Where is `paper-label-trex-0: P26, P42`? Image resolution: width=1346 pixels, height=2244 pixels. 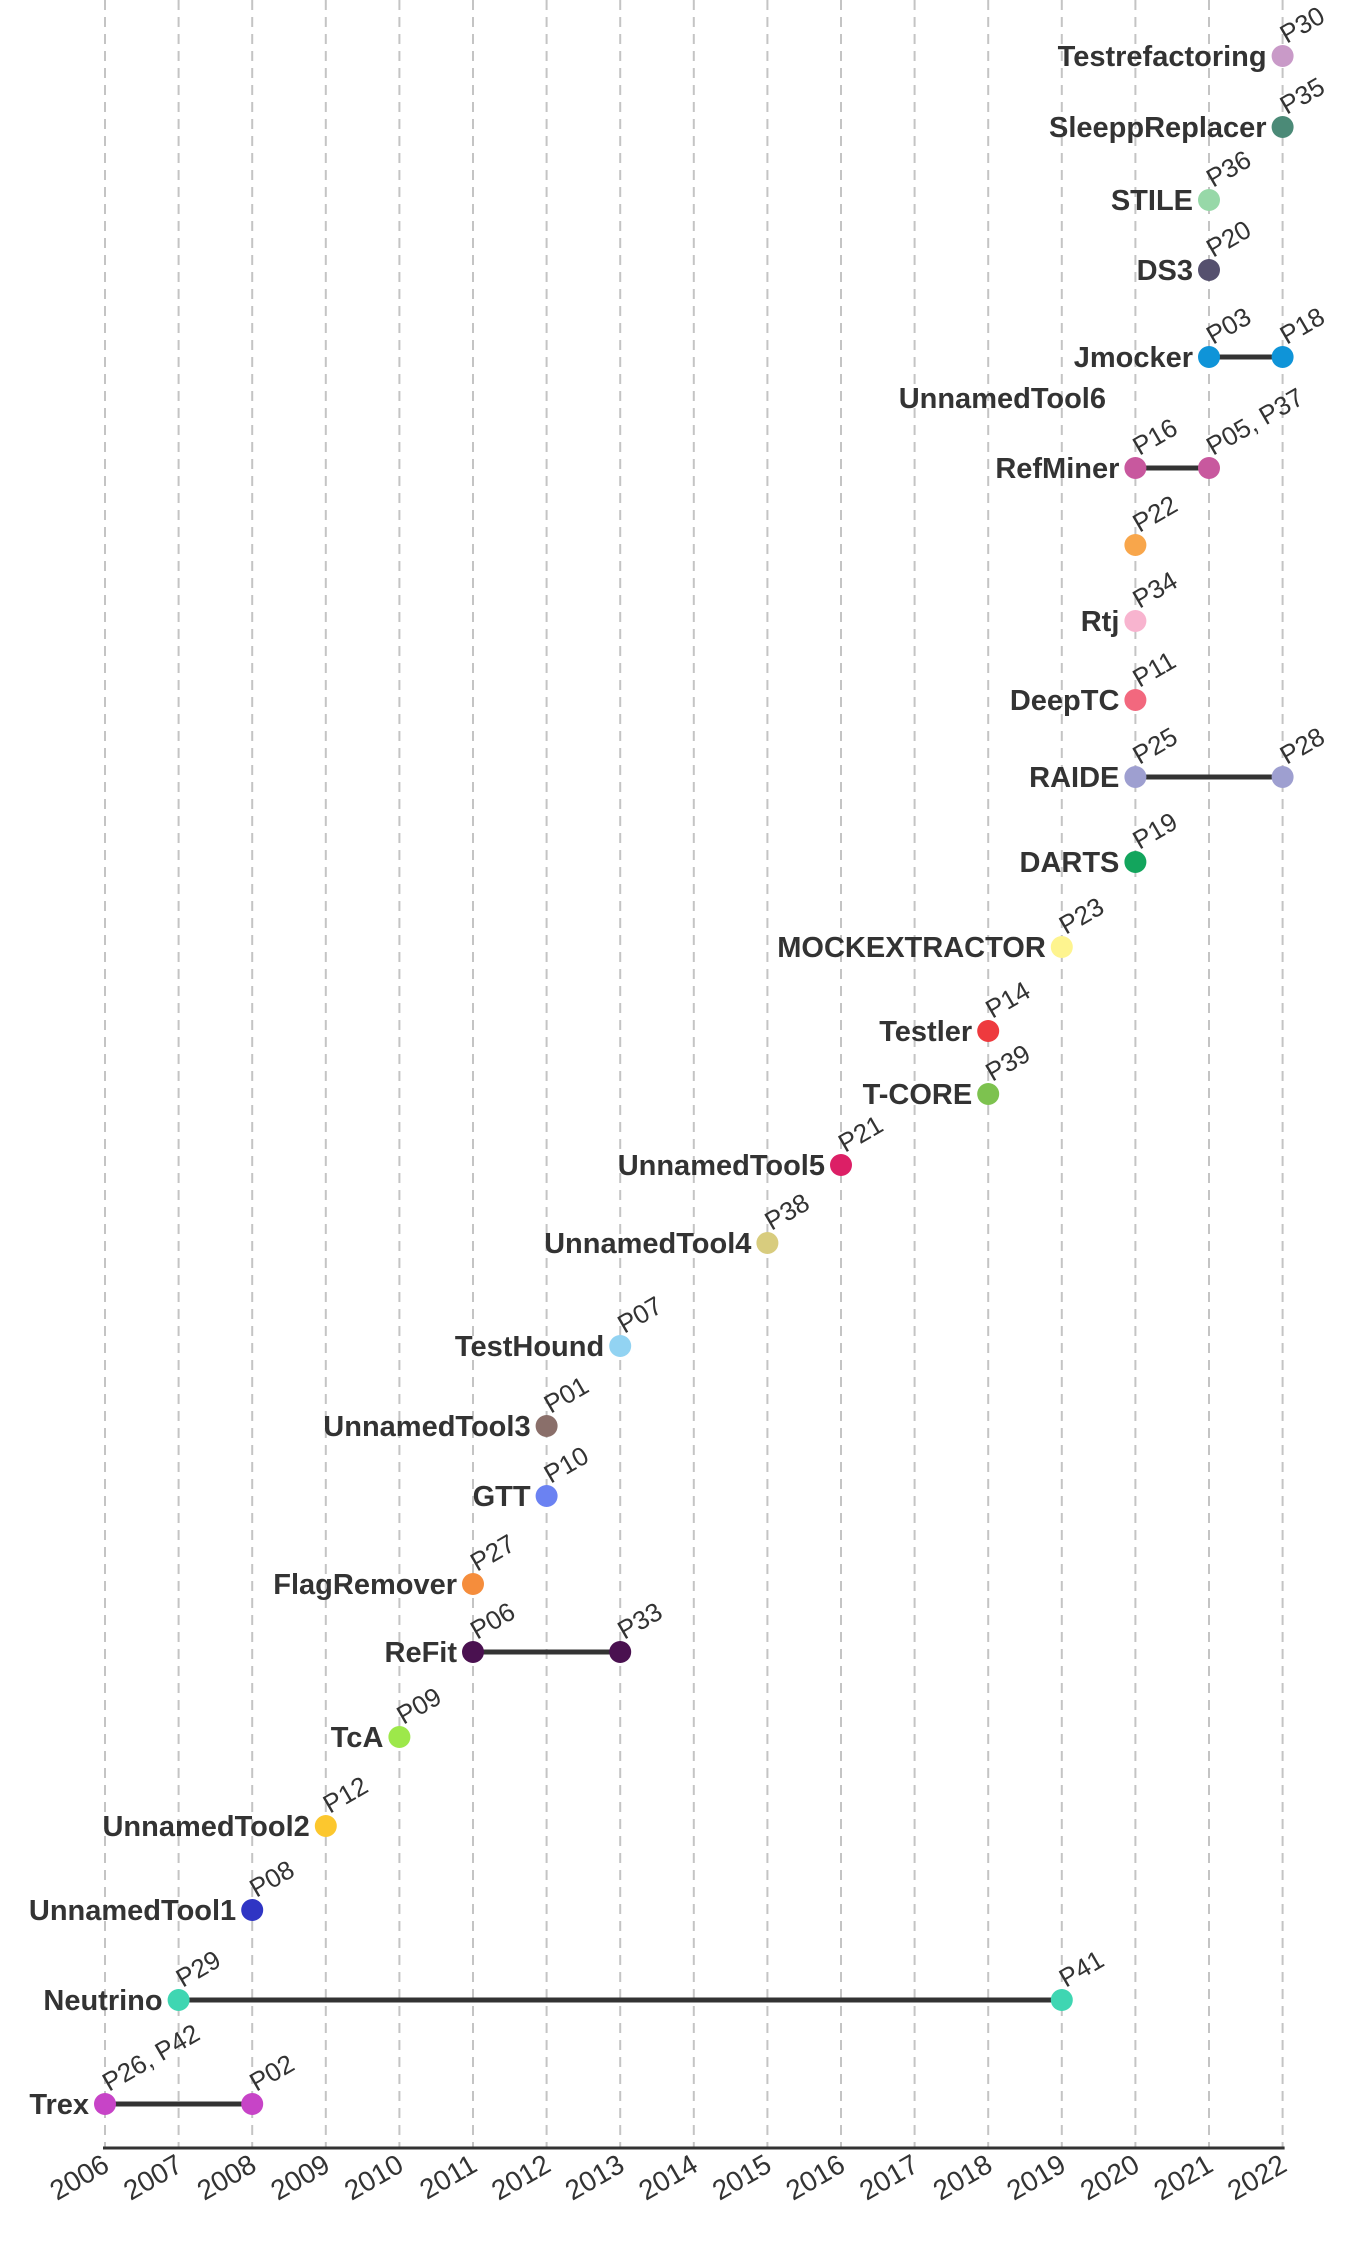 paper-label-trex-0: P26, P42 is located at coordinates (151, 2057).